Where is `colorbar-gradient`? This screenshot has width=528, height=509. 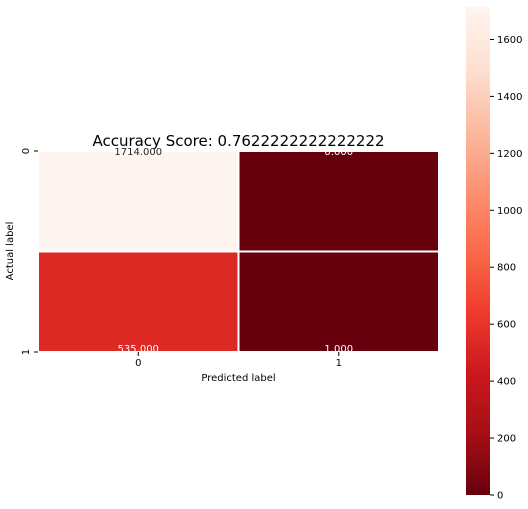
colorbar-gradient is located at coordinates (478, 251).